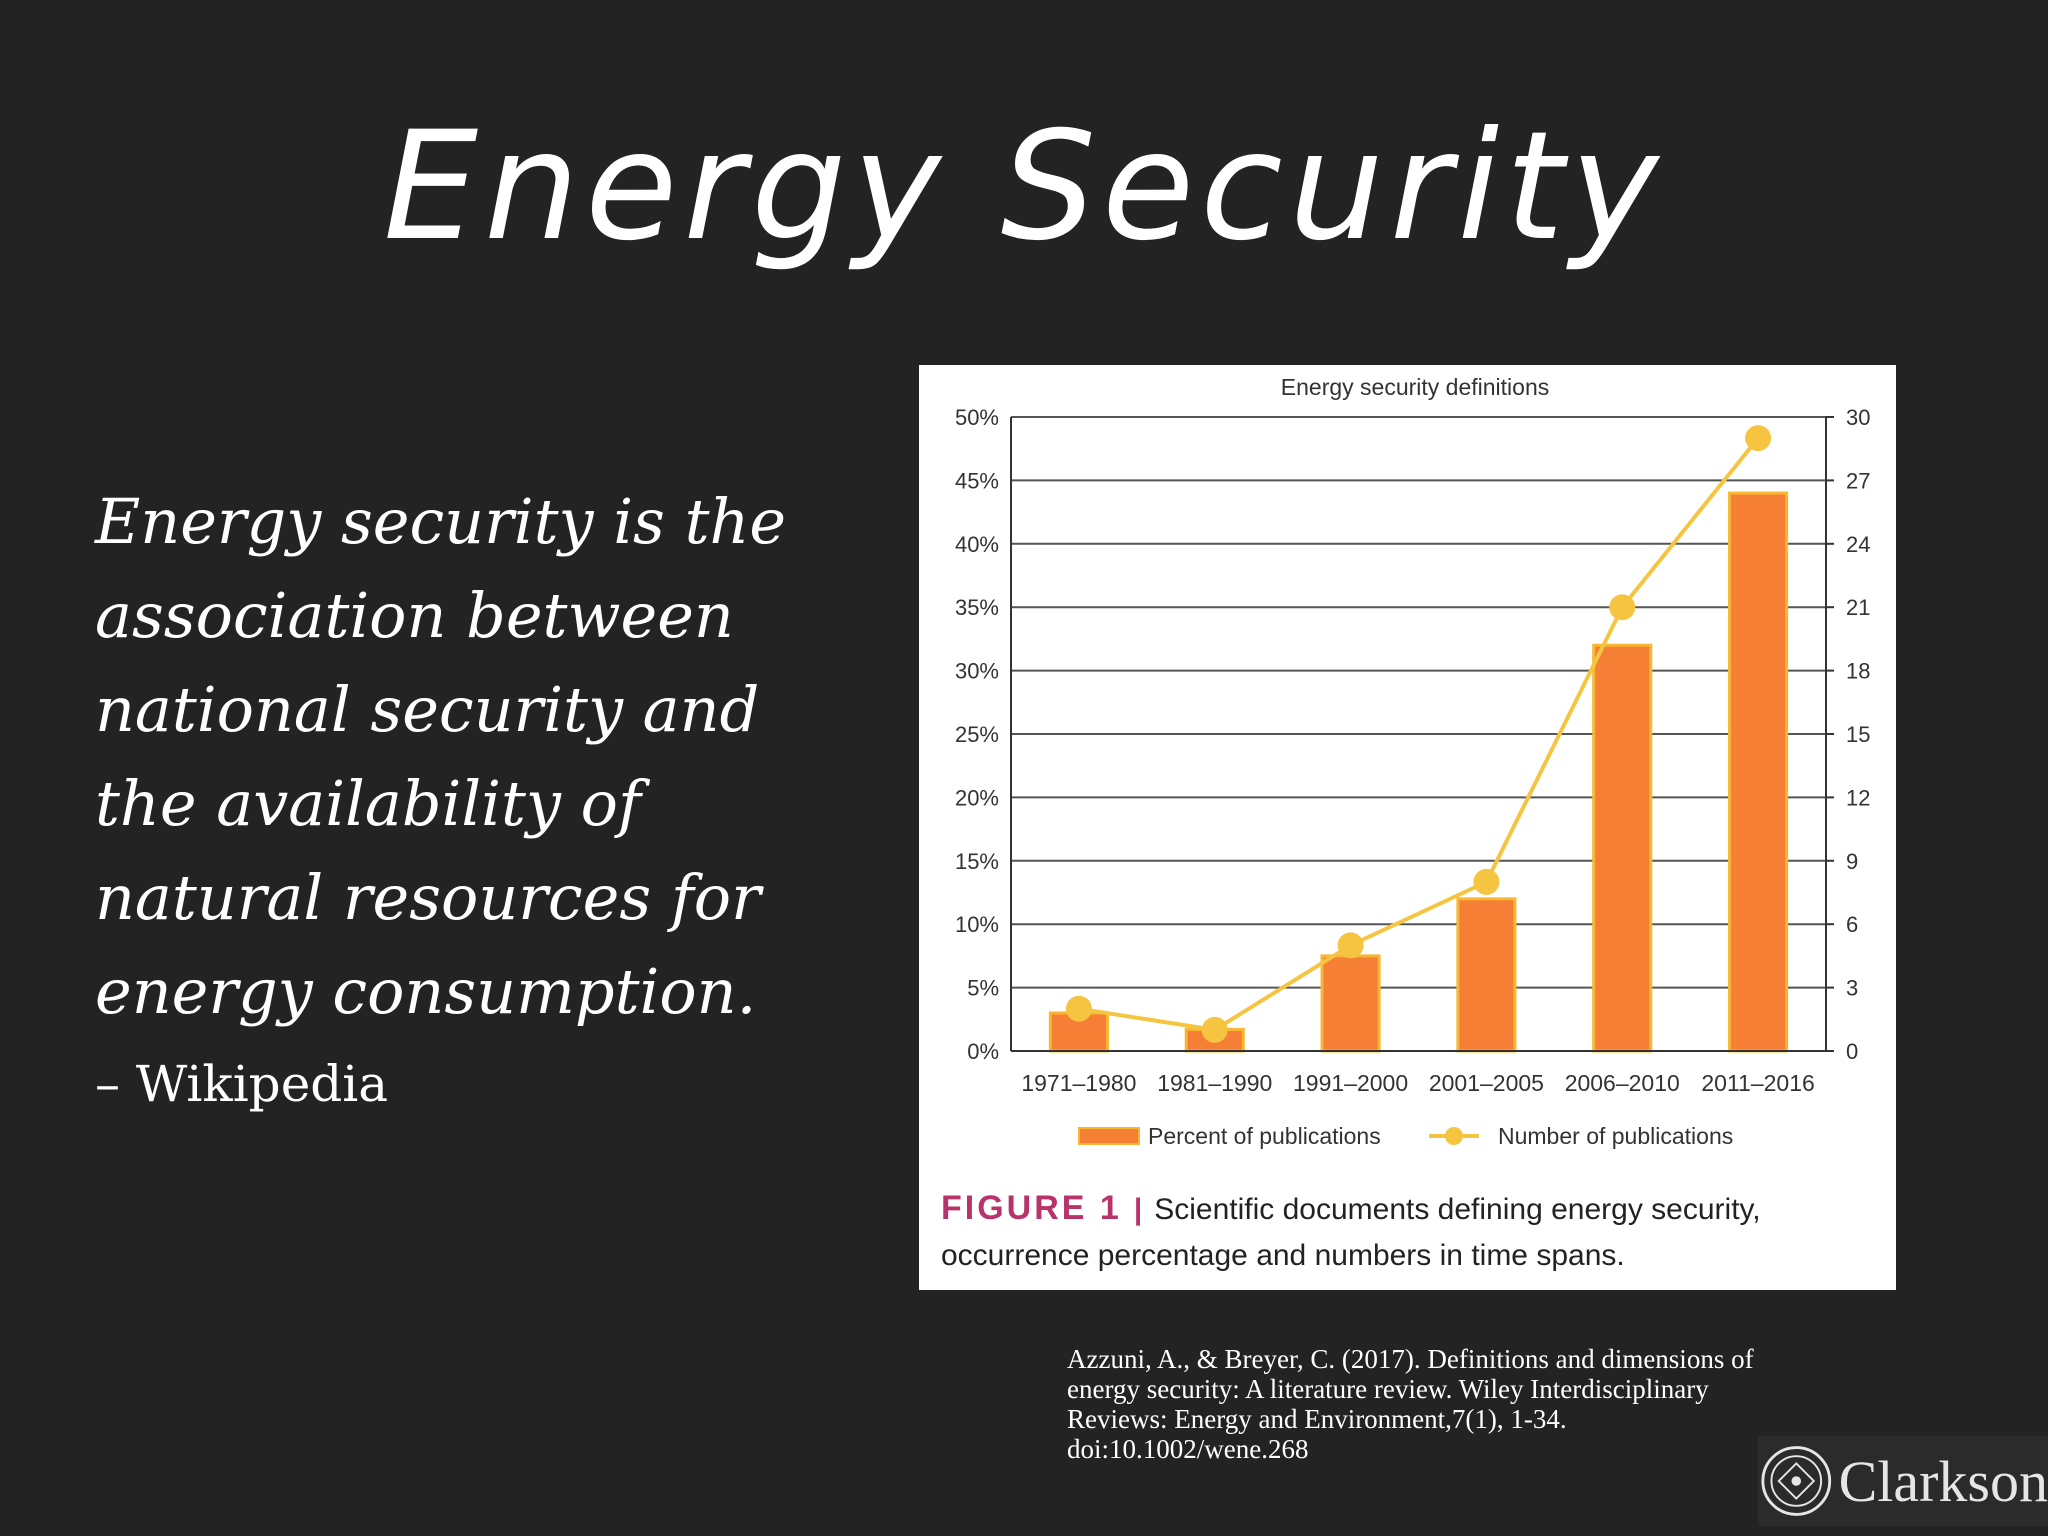 Image resolution: width=2048 pixels, height=1536 pixels. What do you see at coordinates (1858, 417) in the screenshot?
I see `right-axis-tick-label: 30` at bounding box center [1858, 417].